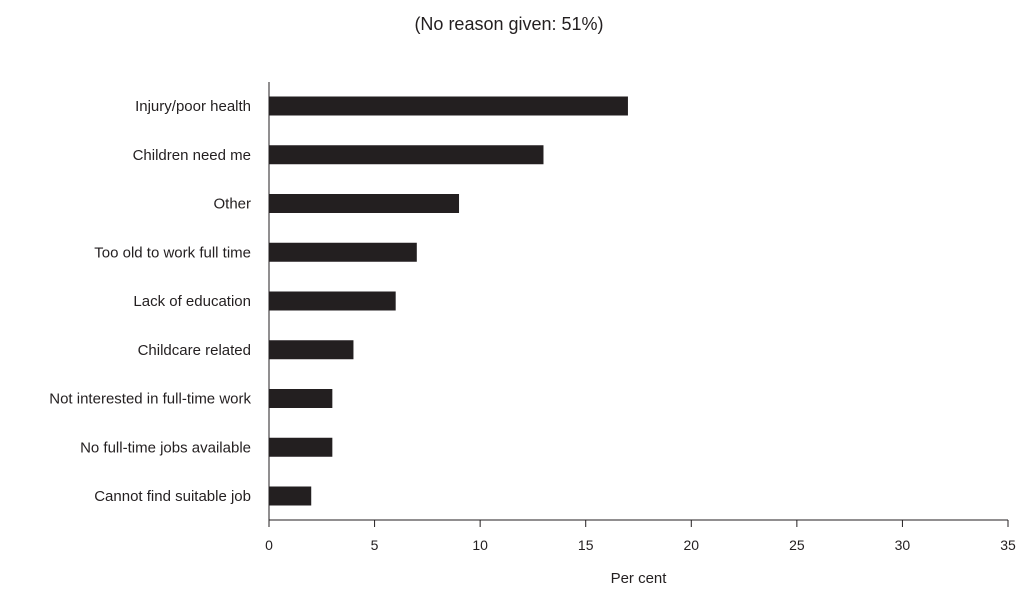 This screenshot has width=1018, height=589. What do you see at coordinates (192, 301) in the screenshot?
I see `category-label-4: Lack of education` at bounding box center [192, 301].